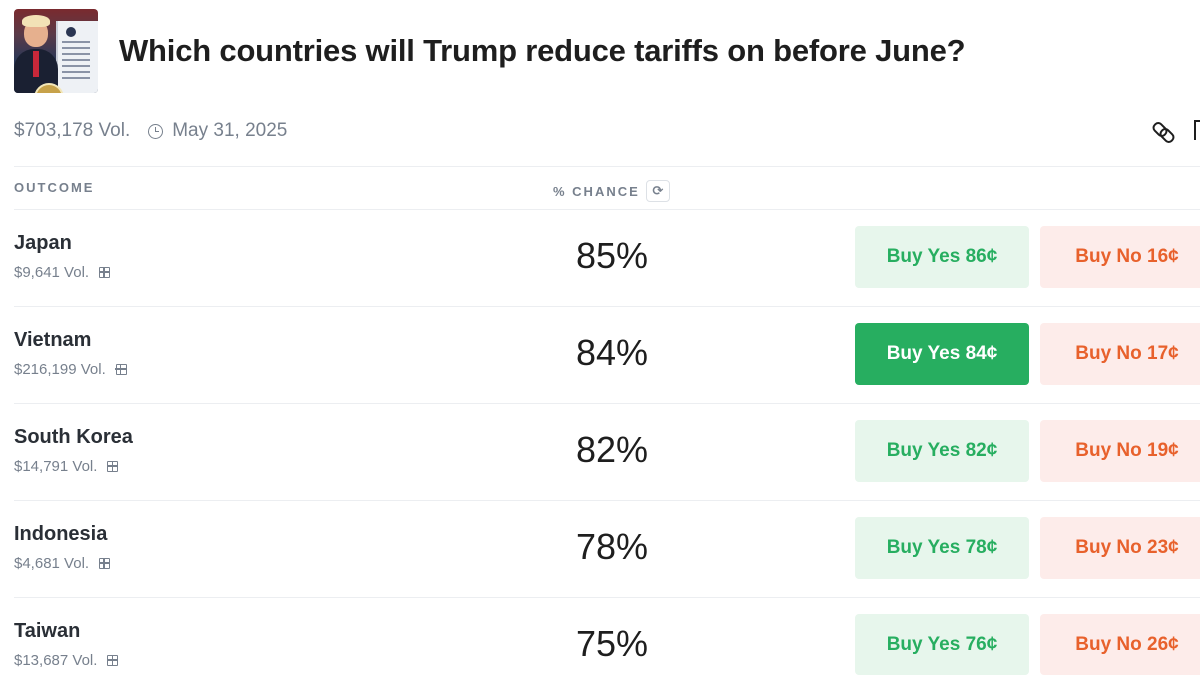 The height and width of the screenshot is (675, 1200). What do you see at coordinates (942, 257) in the screenshot?
I see `buy-yes-button: Buy Yes 86¢` at bounding box center [942, 257].